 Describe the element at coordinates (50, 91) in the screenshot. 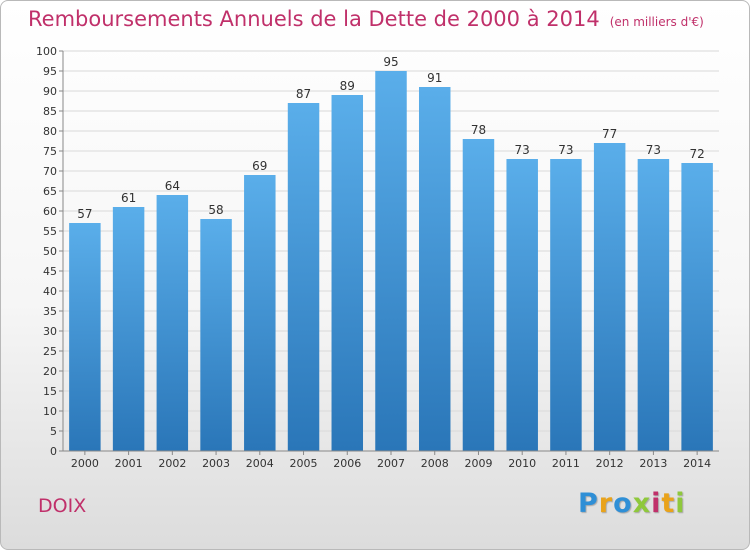

I see `y-tick-label: 90` at that location.